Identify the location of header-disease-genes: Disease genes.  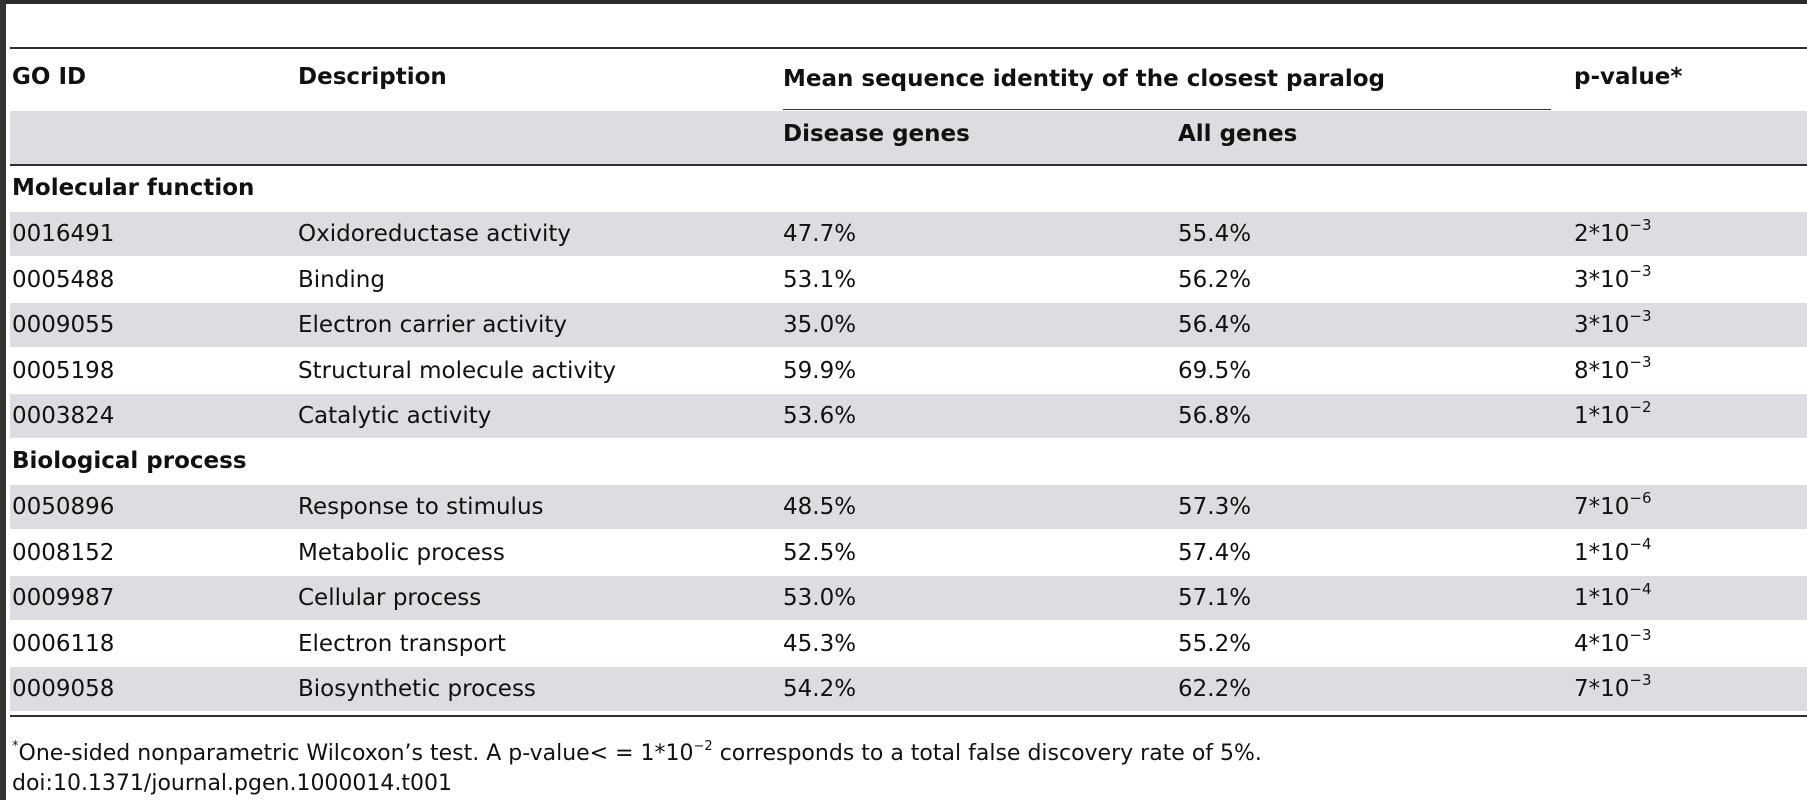
(876, 134).